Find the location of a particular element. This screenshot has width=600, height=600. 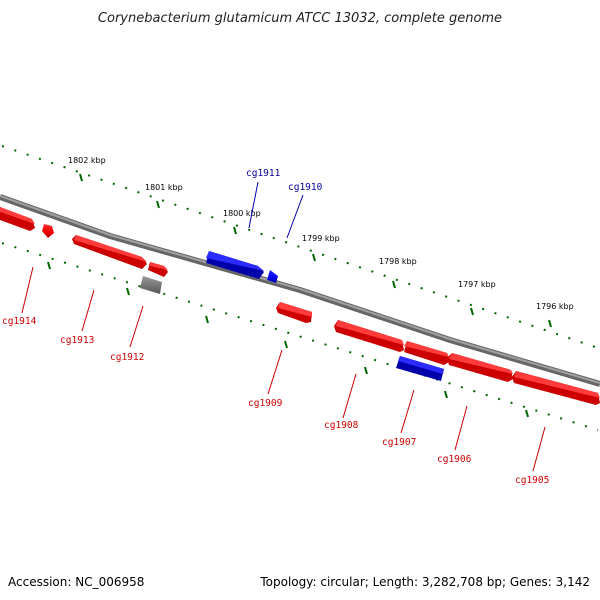

gene-cg1909 is located at coordinates (294, 312).